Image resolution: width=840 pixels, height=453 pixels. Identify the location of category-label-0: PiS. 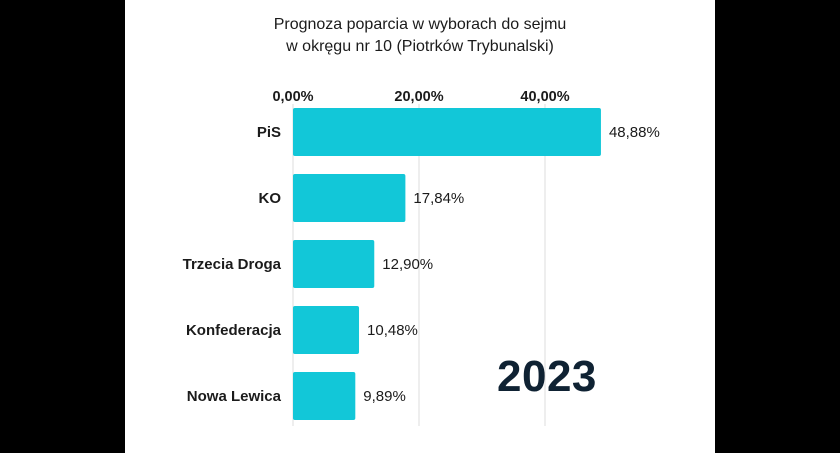
(269, 132).